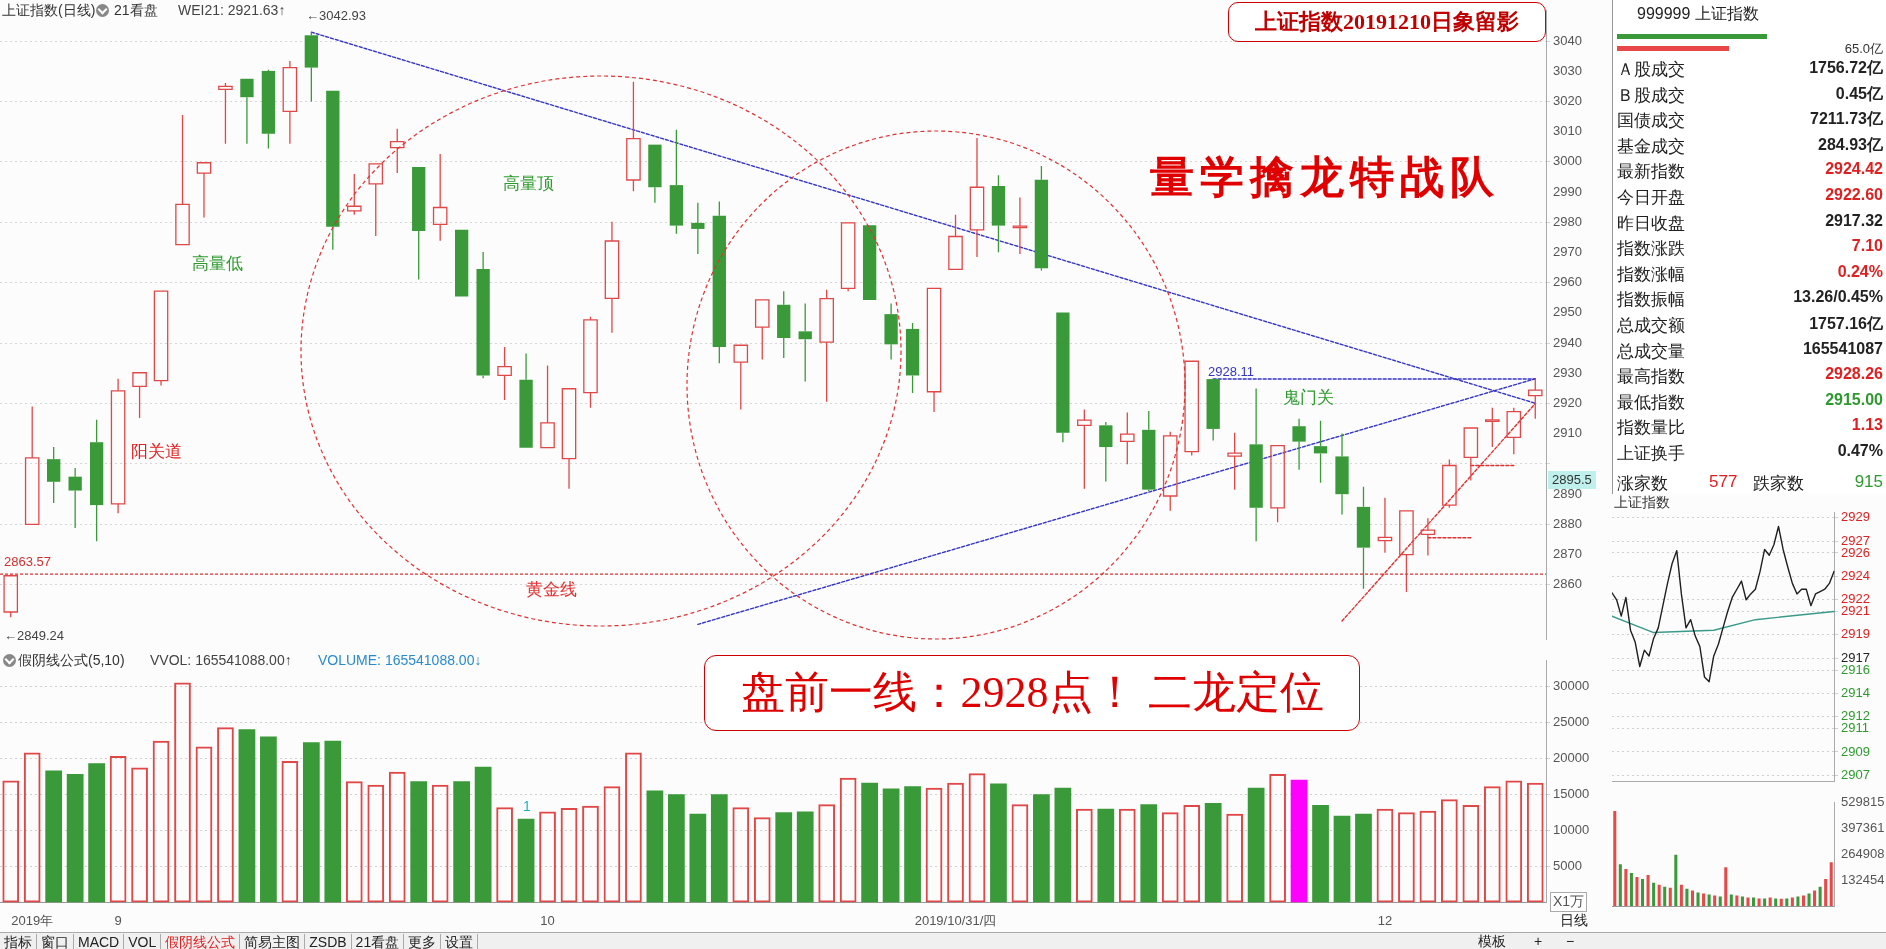  What do you see at coordinates (1651, 377) in the screenshot?
I see `text: 最高指数` at bounding box center [1651, 377].